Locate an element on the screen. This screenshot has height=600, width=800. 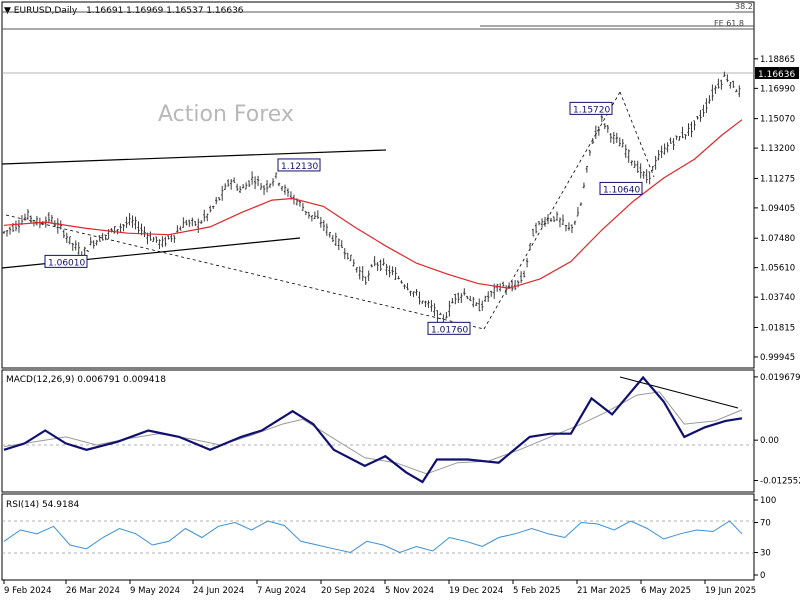
fib-38-2-label: 38.2 is located at coordinates (744, 6).